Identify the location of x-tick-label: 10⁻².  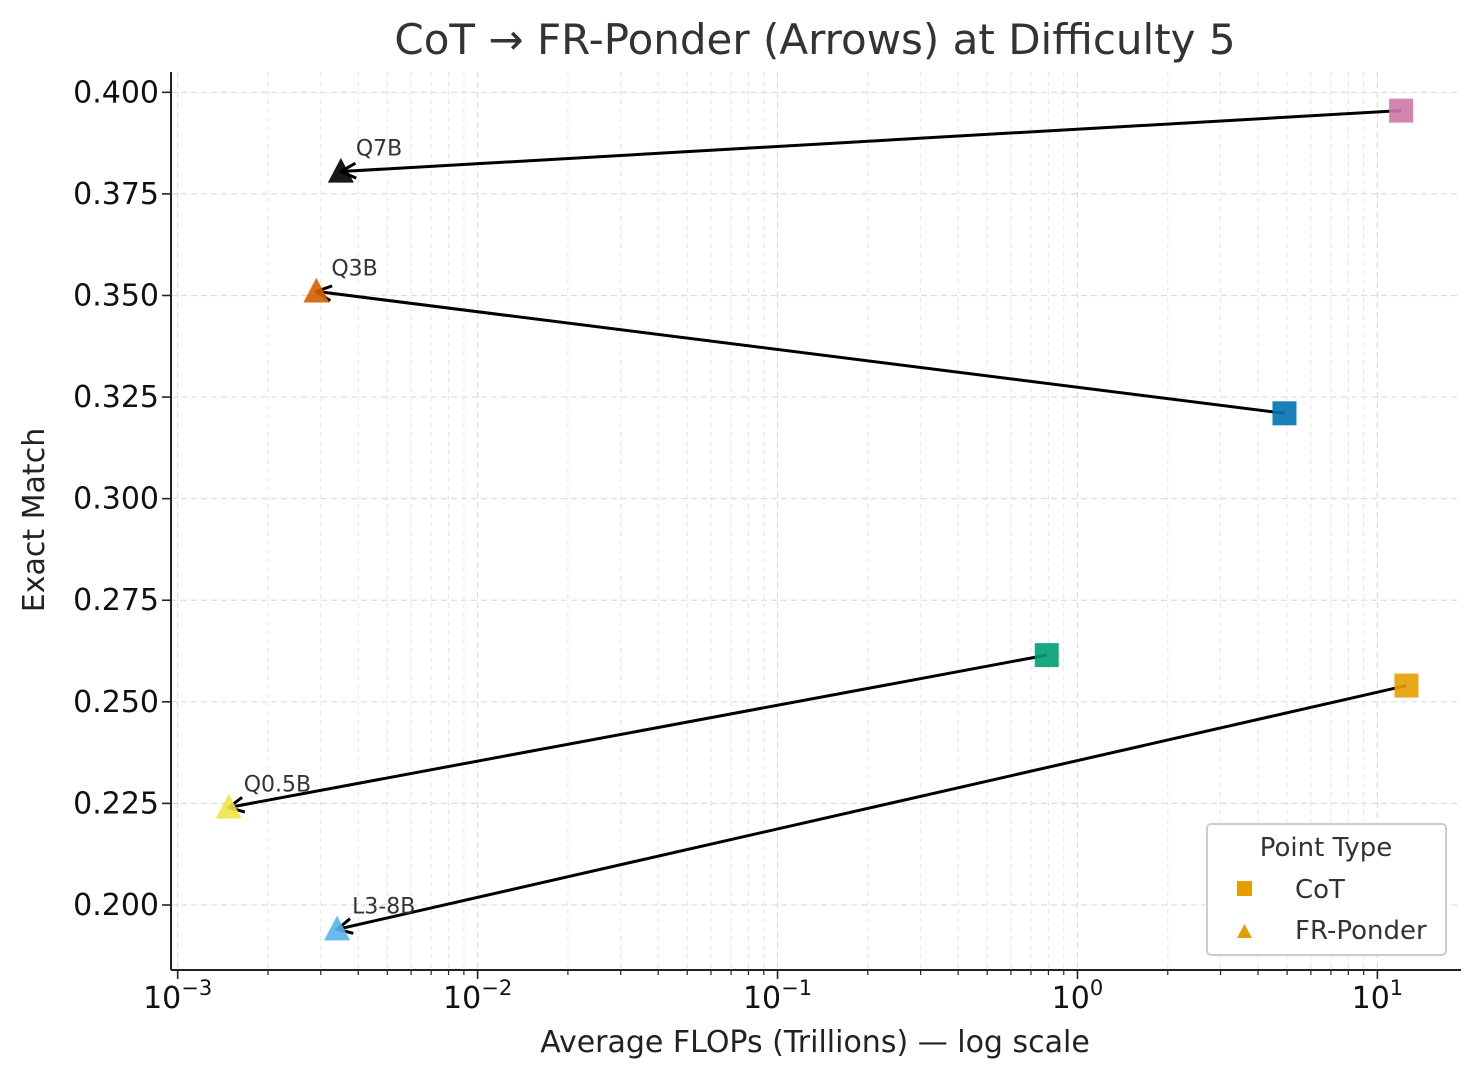
(477, 996).